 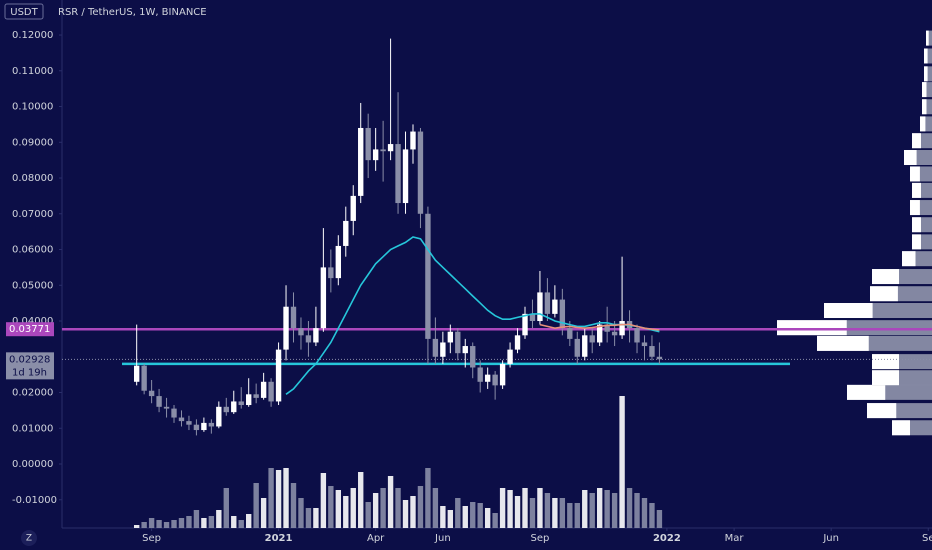 I want to click on moving-average, so click(x=599, y=327).